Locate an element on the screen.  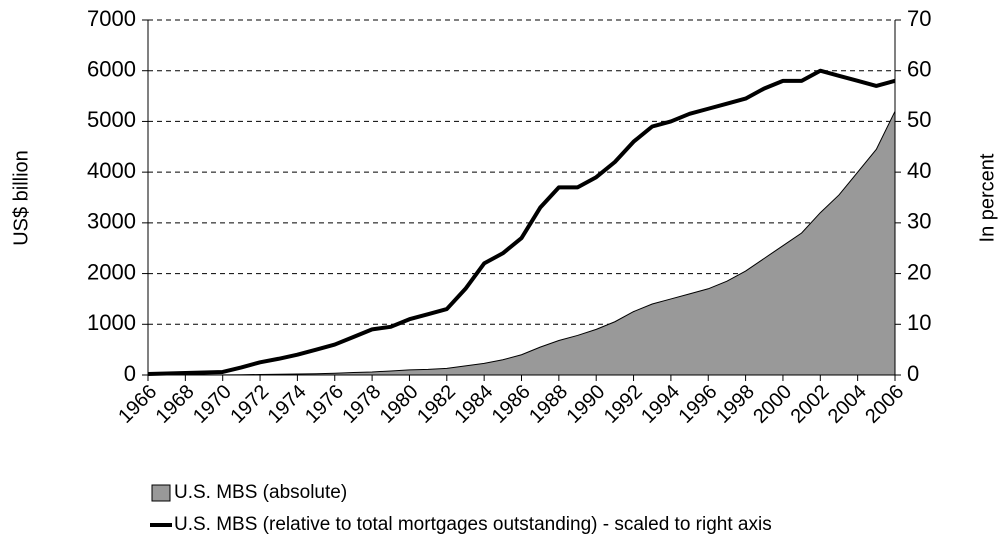
y-tick-label: 0 is located at coordinates (130, 373).